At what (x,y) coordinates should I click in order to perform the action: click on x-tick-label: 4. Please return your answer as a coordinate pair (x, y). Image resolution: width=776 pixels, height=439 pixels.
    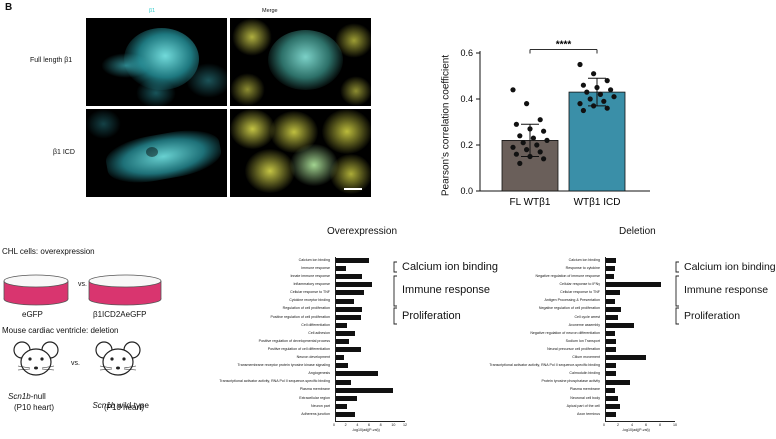
    Looking at the image, I should click on (632, 425).